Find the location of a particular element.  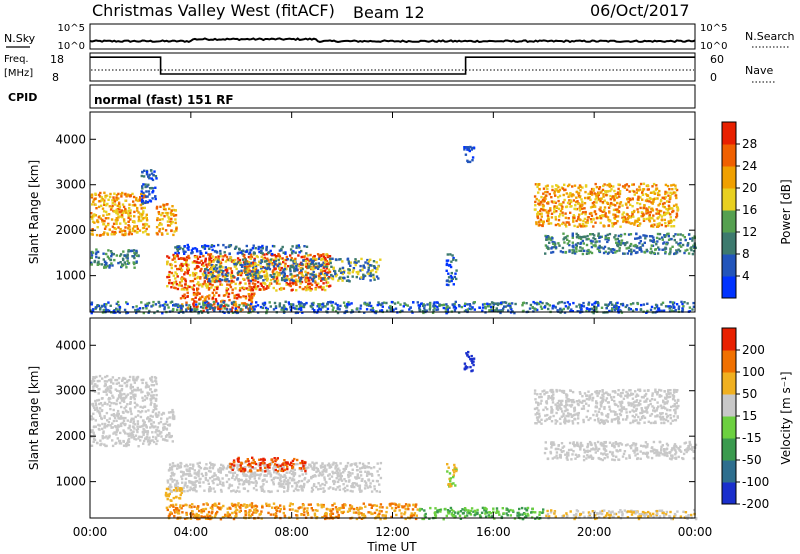

freq-right-tick-low: 0 is located at coordinates (713, 77).